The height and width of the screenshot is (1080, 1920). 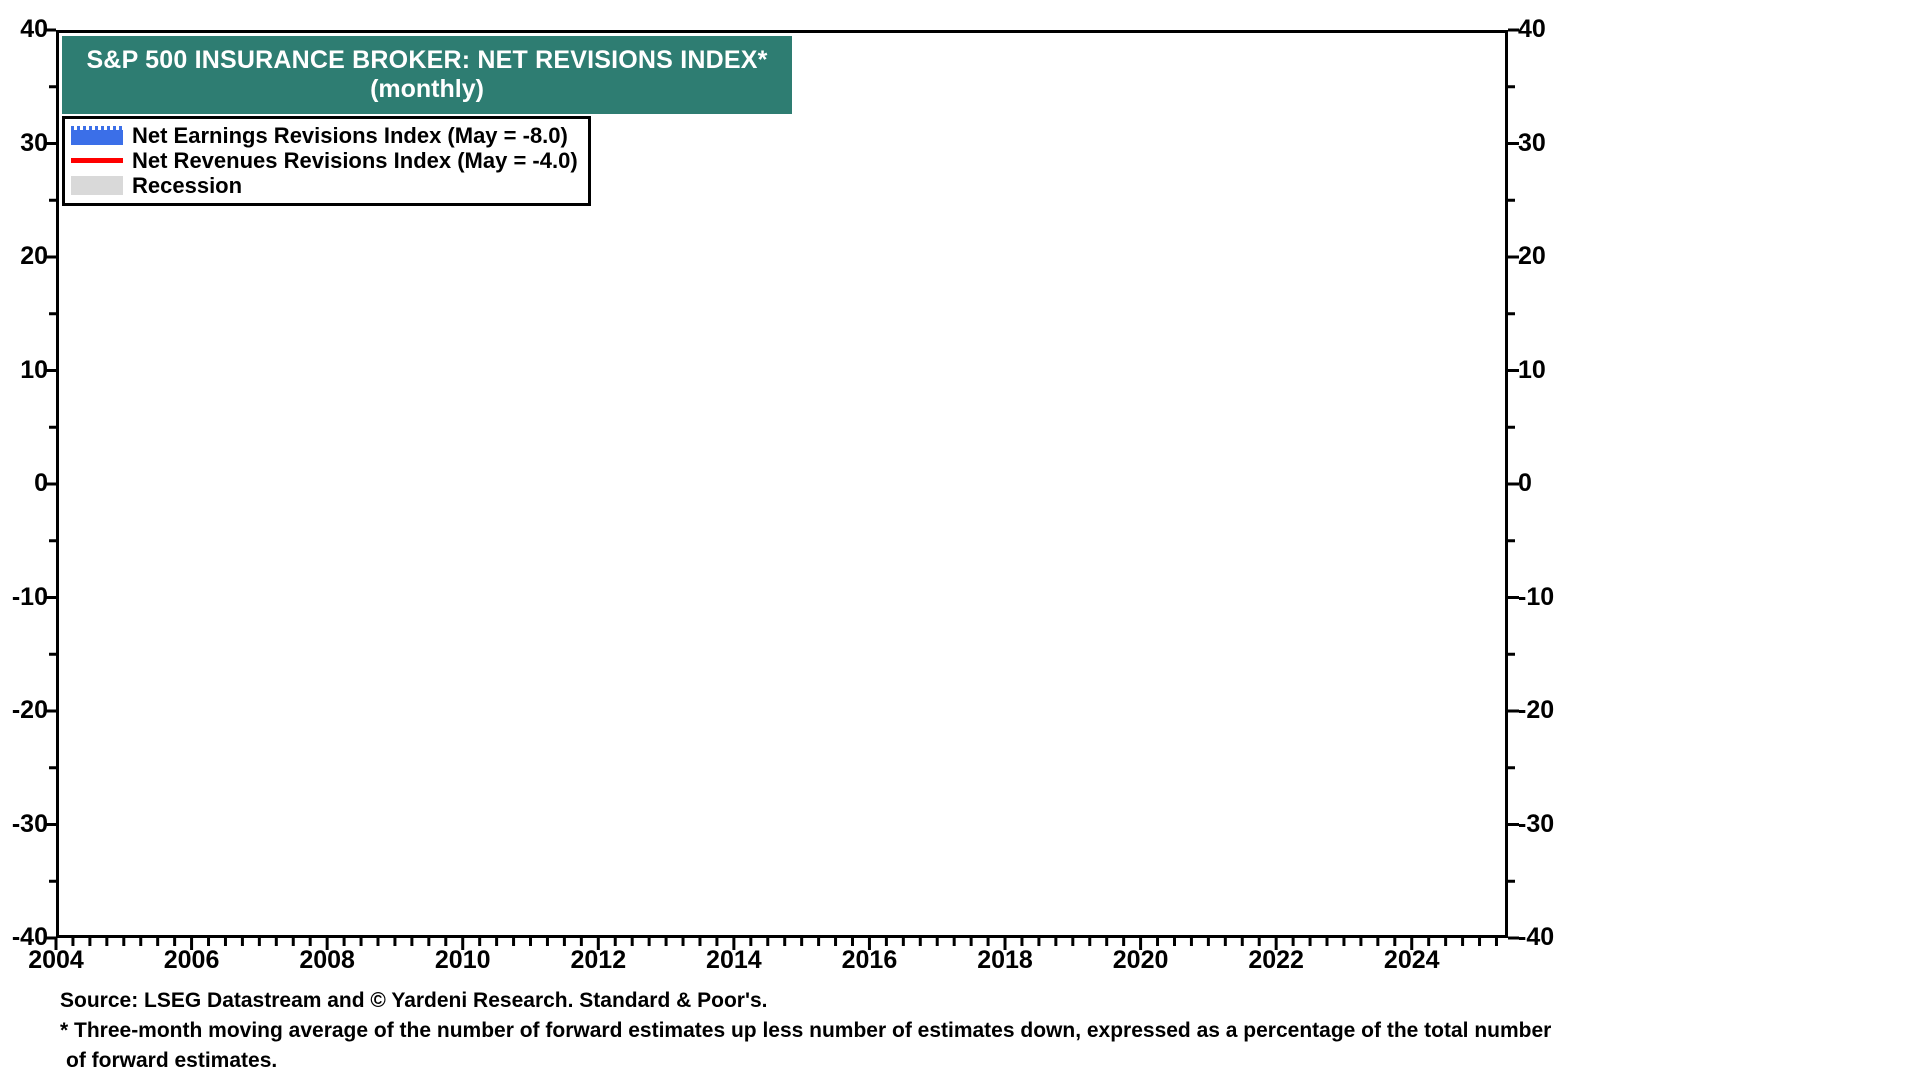 What do you see at coordinates (97, 135) in the screenshot?
I see `legend-swatch-bars-icon` at bounding box center [97, 135].